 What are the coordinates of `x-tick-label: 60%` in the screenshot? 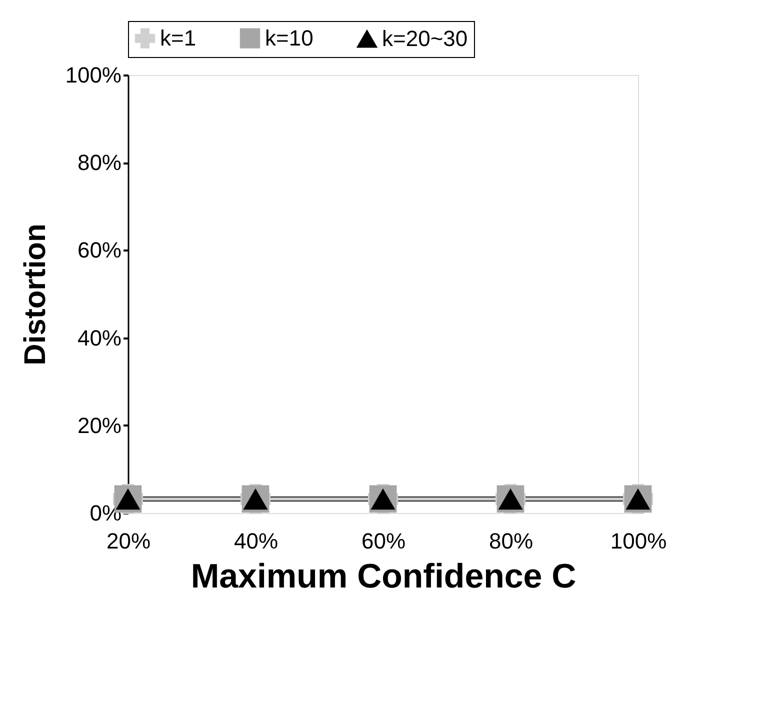 It's located at (383, 541).